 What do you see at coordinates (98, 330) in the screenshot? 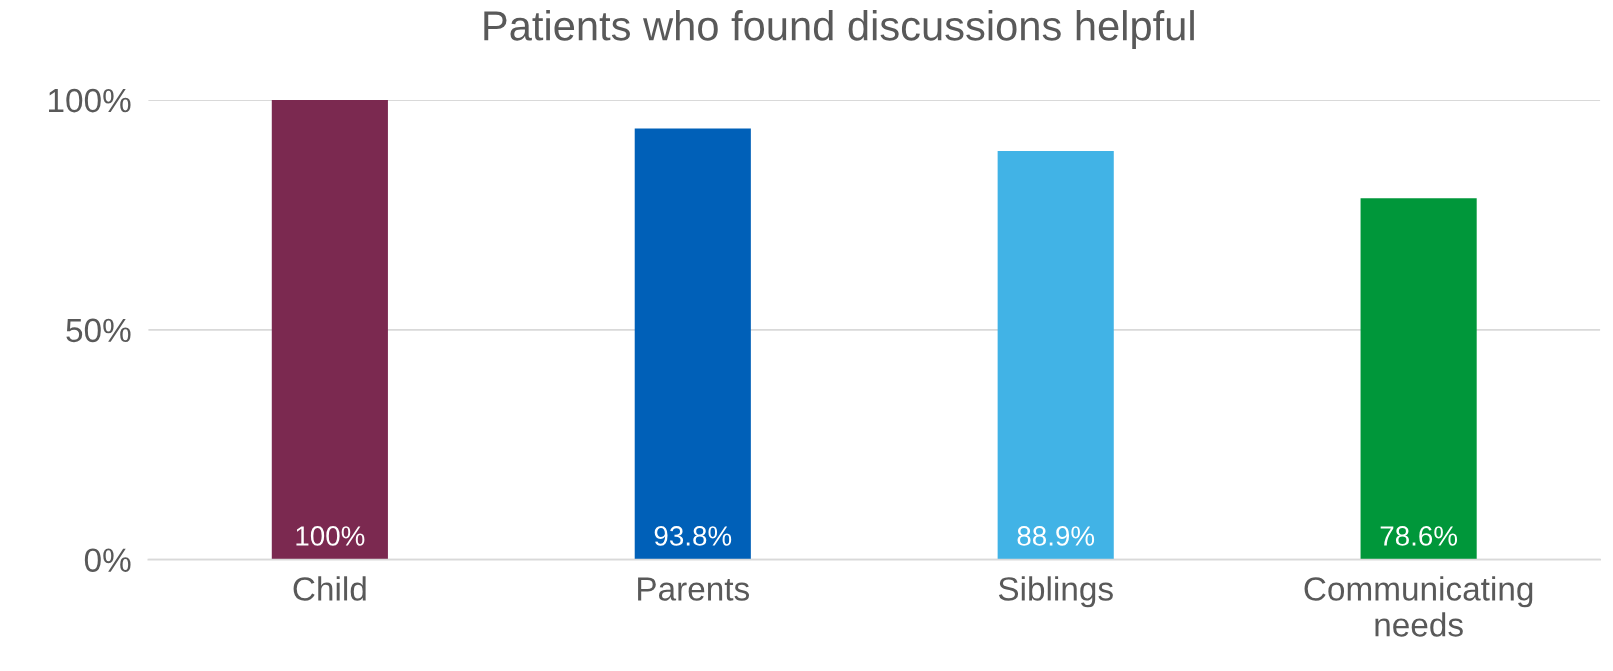
I see `y-tick-label: 50%` at bounding box center [98, 330].